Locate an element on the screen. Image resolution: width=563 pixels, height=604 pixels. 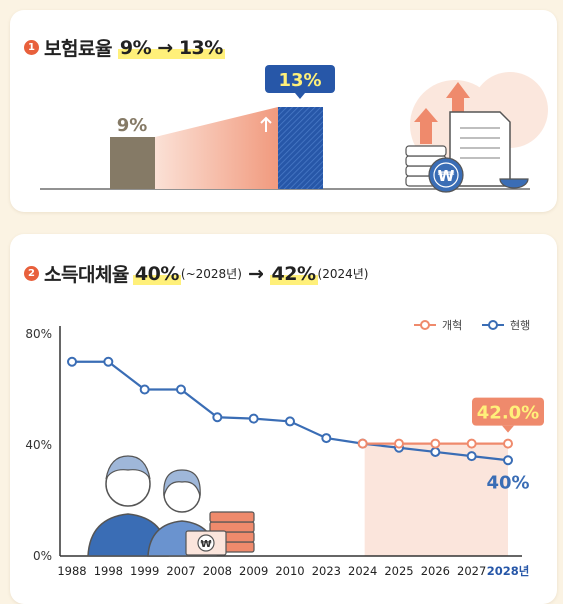
up-arrow-icon is located at coordinates (266, 124).